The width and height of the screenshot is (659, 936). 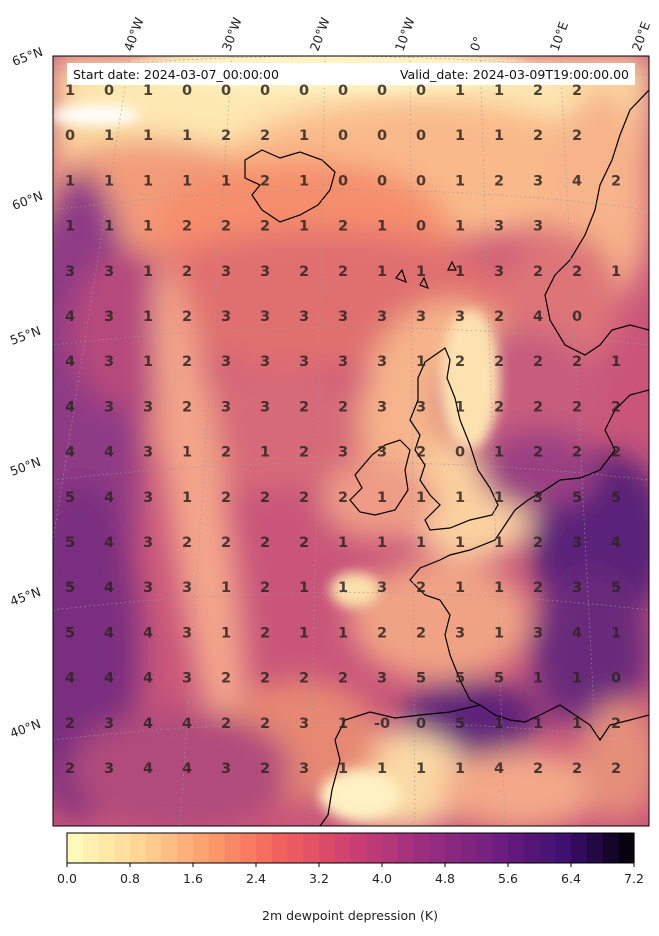 I want to click on latitude-labels: 65°N 60°N 55°N 50°N 45°N 40°N, so click(x=26, y=392).